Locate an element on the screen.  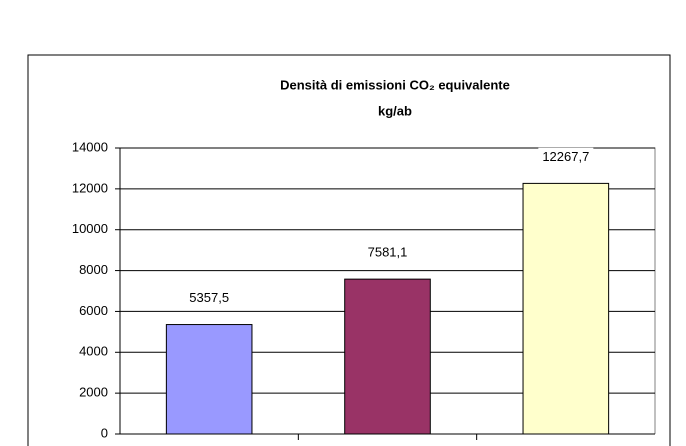
y-tick-label: 2000 is located at coordinates (93, 392).